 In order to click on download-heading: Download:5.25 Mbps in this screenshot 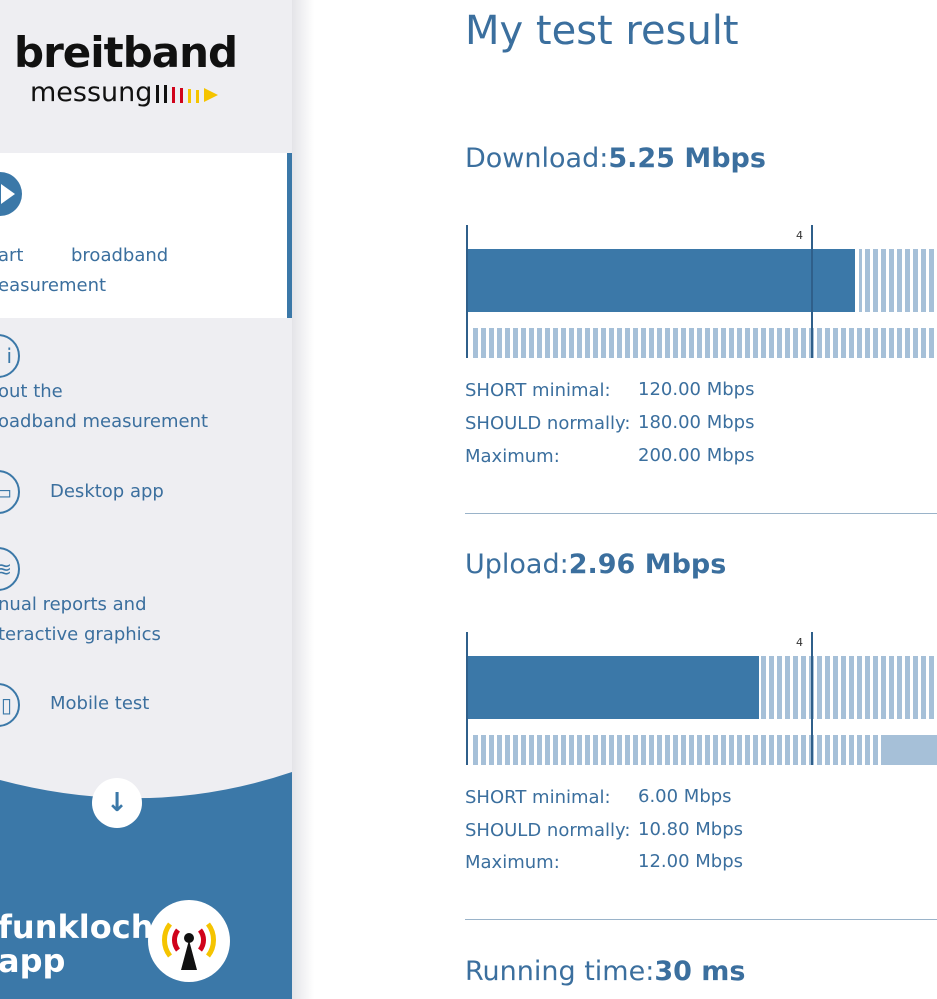, I will do `click(615, 158)`.